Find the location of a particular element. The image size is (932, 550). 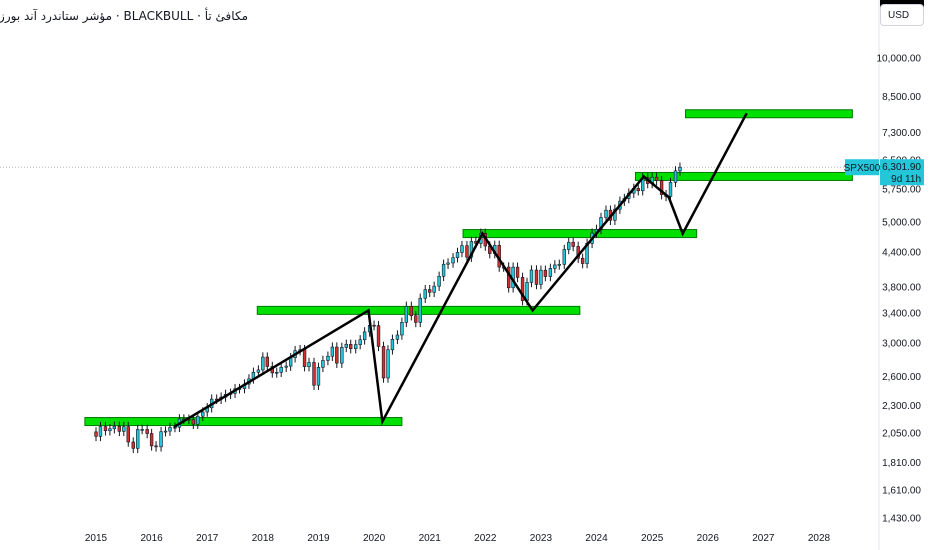

countdown-label: 9d 11h is located at coordinates (906, 179).